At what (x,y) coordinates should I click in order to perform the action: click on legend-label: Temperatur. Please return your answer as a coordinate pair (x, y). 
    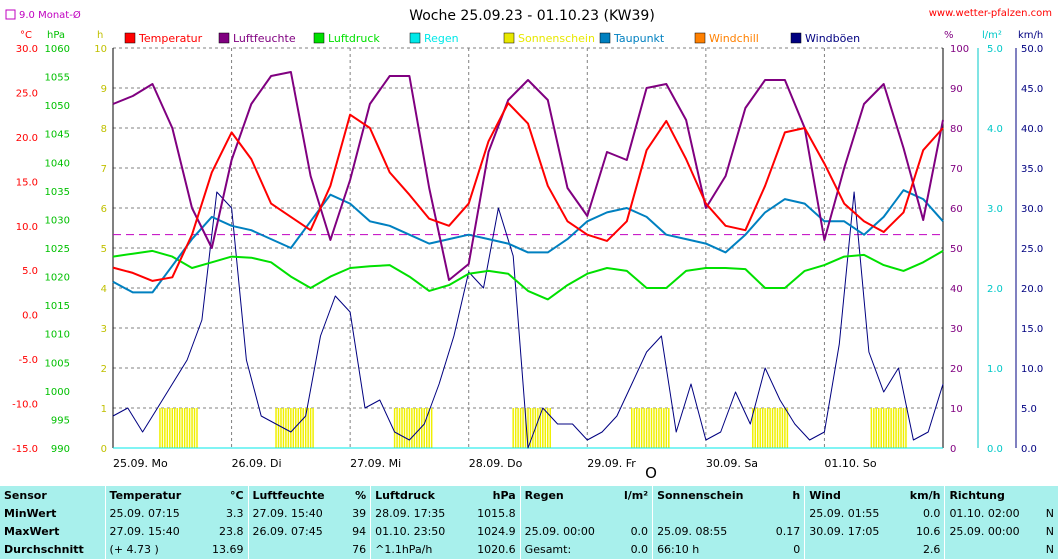
    Looking at the image, I should click on (170, 38).